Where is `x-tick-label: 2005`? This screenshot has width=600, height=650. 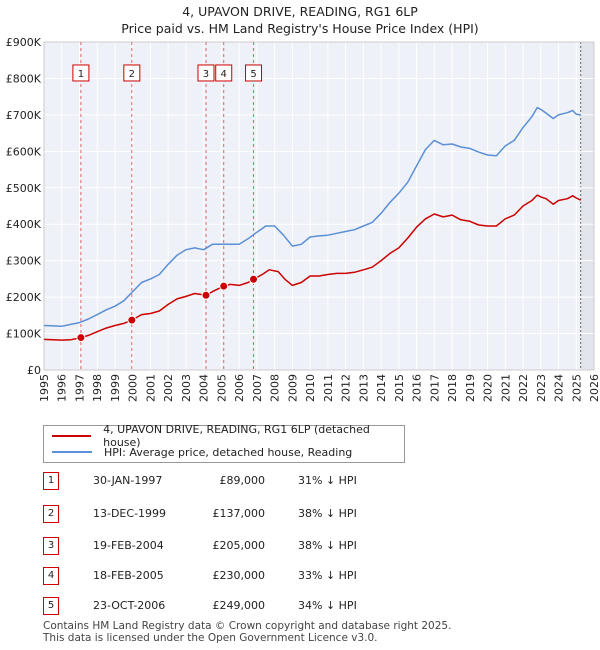
x-tick-label: 2005 is located at coordinates (221, 388).